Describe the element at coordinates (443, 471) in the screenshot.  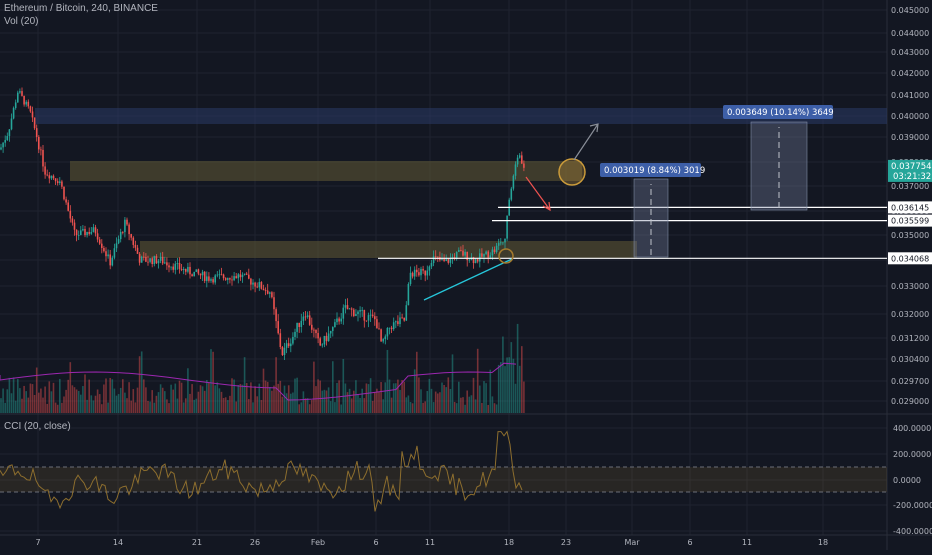
I see `cci-pane` at that location.